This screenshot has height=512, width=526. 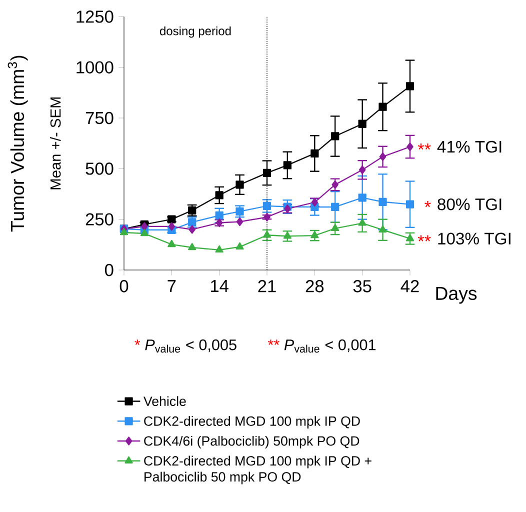 I want to click on x-tick-label: 28, so click(x=315, y=286).